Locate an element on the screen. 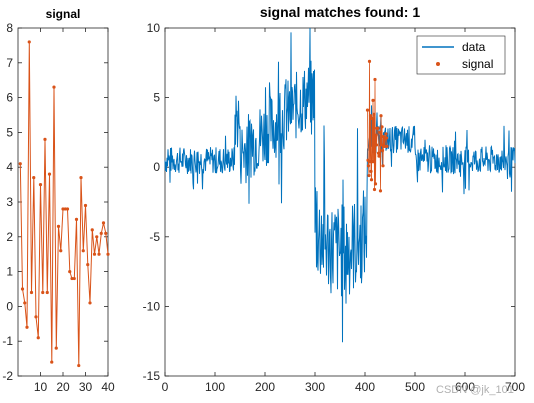 This screenshot has width=534, height=403. left-chart-title: signal is located at coordinates (63, 14).